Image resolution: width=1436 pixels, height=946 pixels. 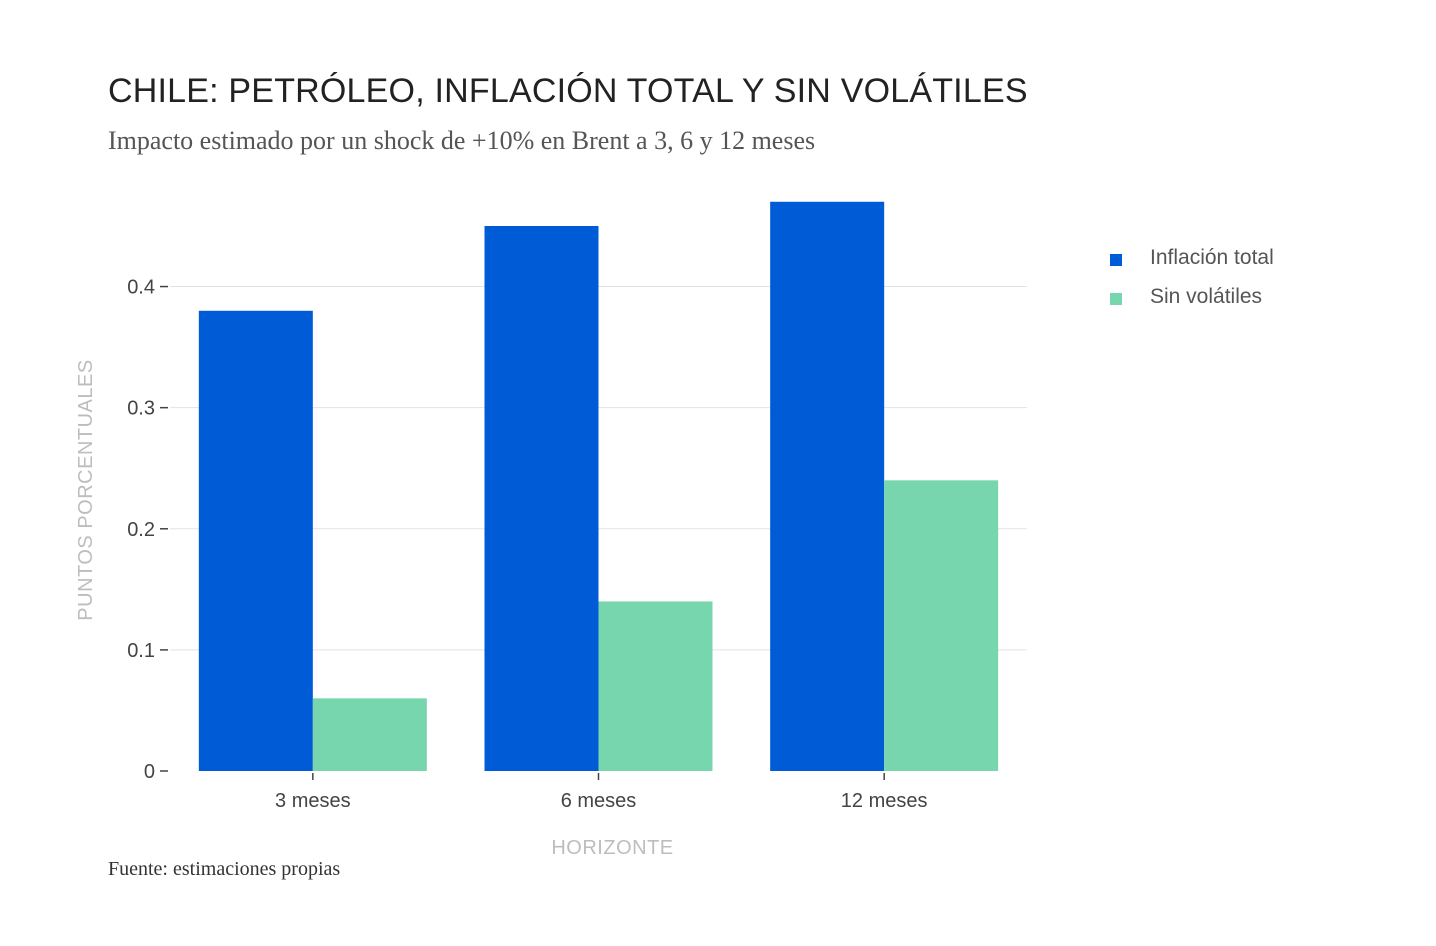 What do you see at coordinates (1116, 259) in the screenshot?
I see `legend-swatch-inflacion-total` at bounding box center [1116, 259].